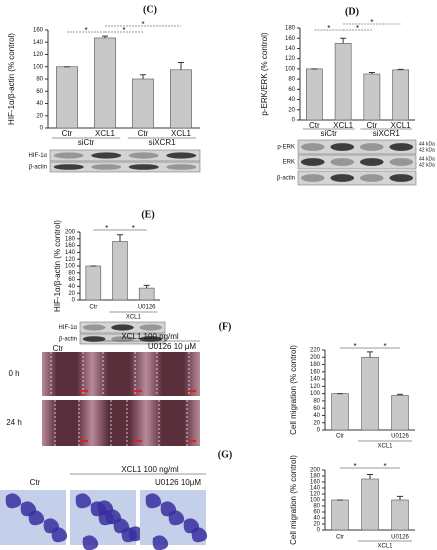  Describe the element at coordinates (293, 500) in the screenshot. I see `y-axis-label: Cell migration (% control)` at that location.